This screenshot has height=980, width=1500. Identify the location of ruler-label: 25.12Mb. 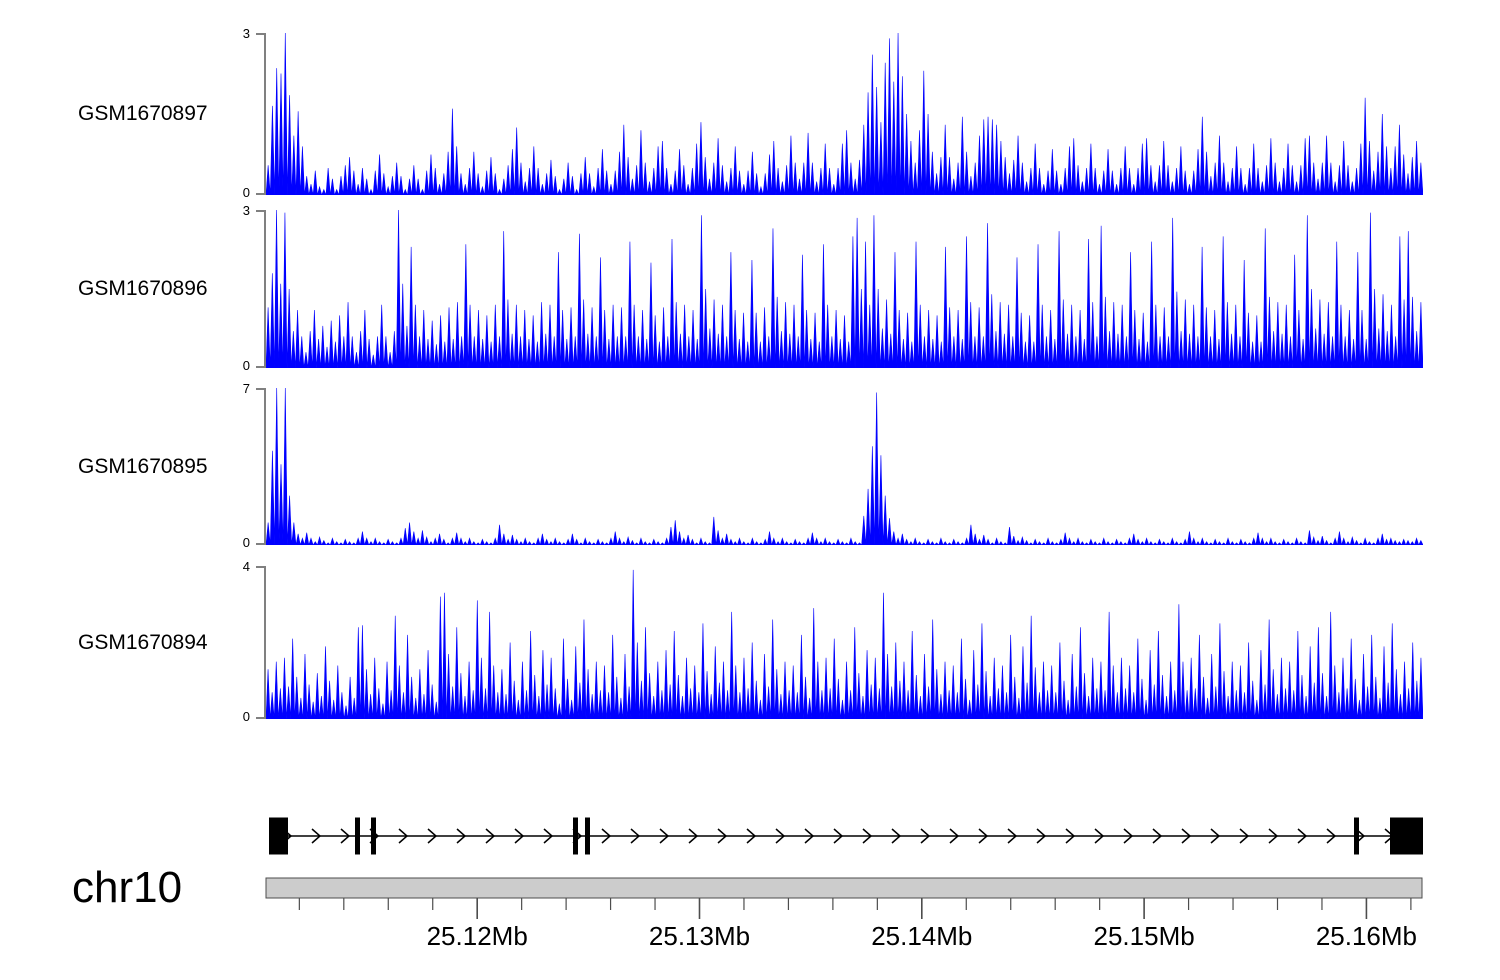
(477, 936).